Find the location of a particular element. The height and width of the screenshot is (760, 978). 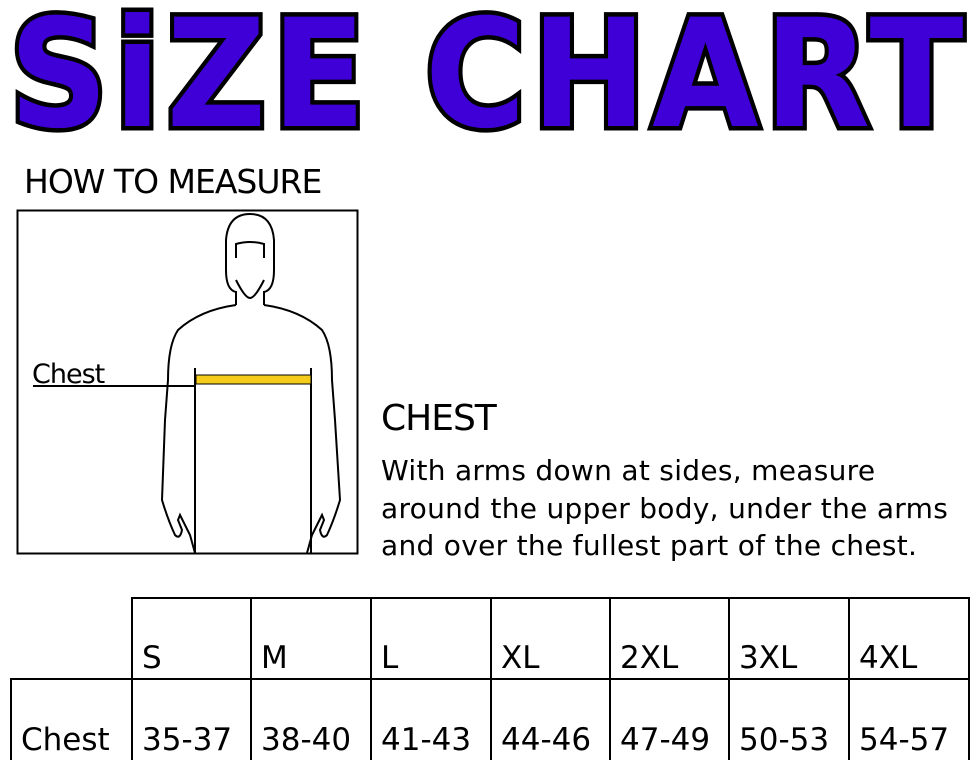

size-header-cell: 4XL is located at coordinates (909, 638).